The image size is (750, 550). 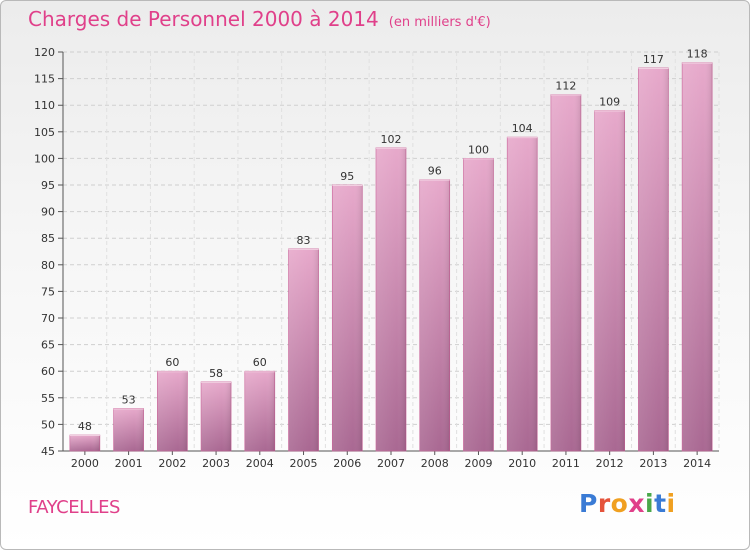 What do you see at coordinates (44, 105) in the screenshot?
I see `y-tick-label: 110` at bounding box center [44, 105].